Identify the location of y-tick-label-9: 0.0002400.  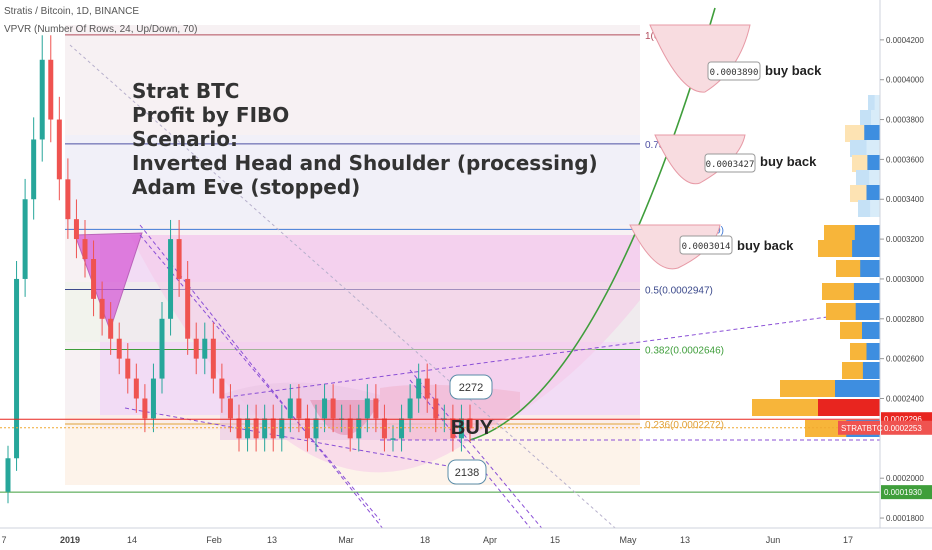
(905, 398).